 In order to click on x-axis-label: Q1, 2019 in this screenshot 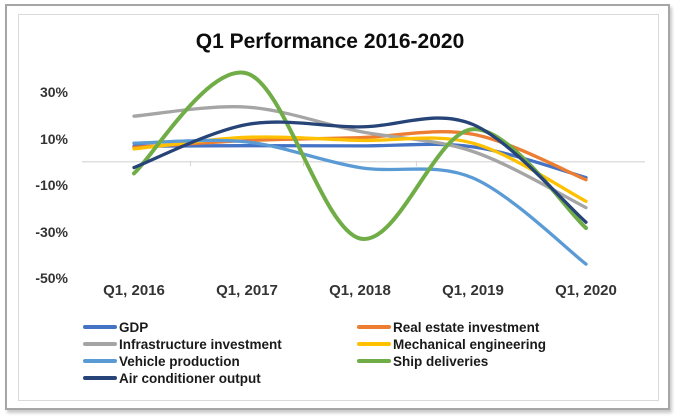, I will do `click(473, 290)`.